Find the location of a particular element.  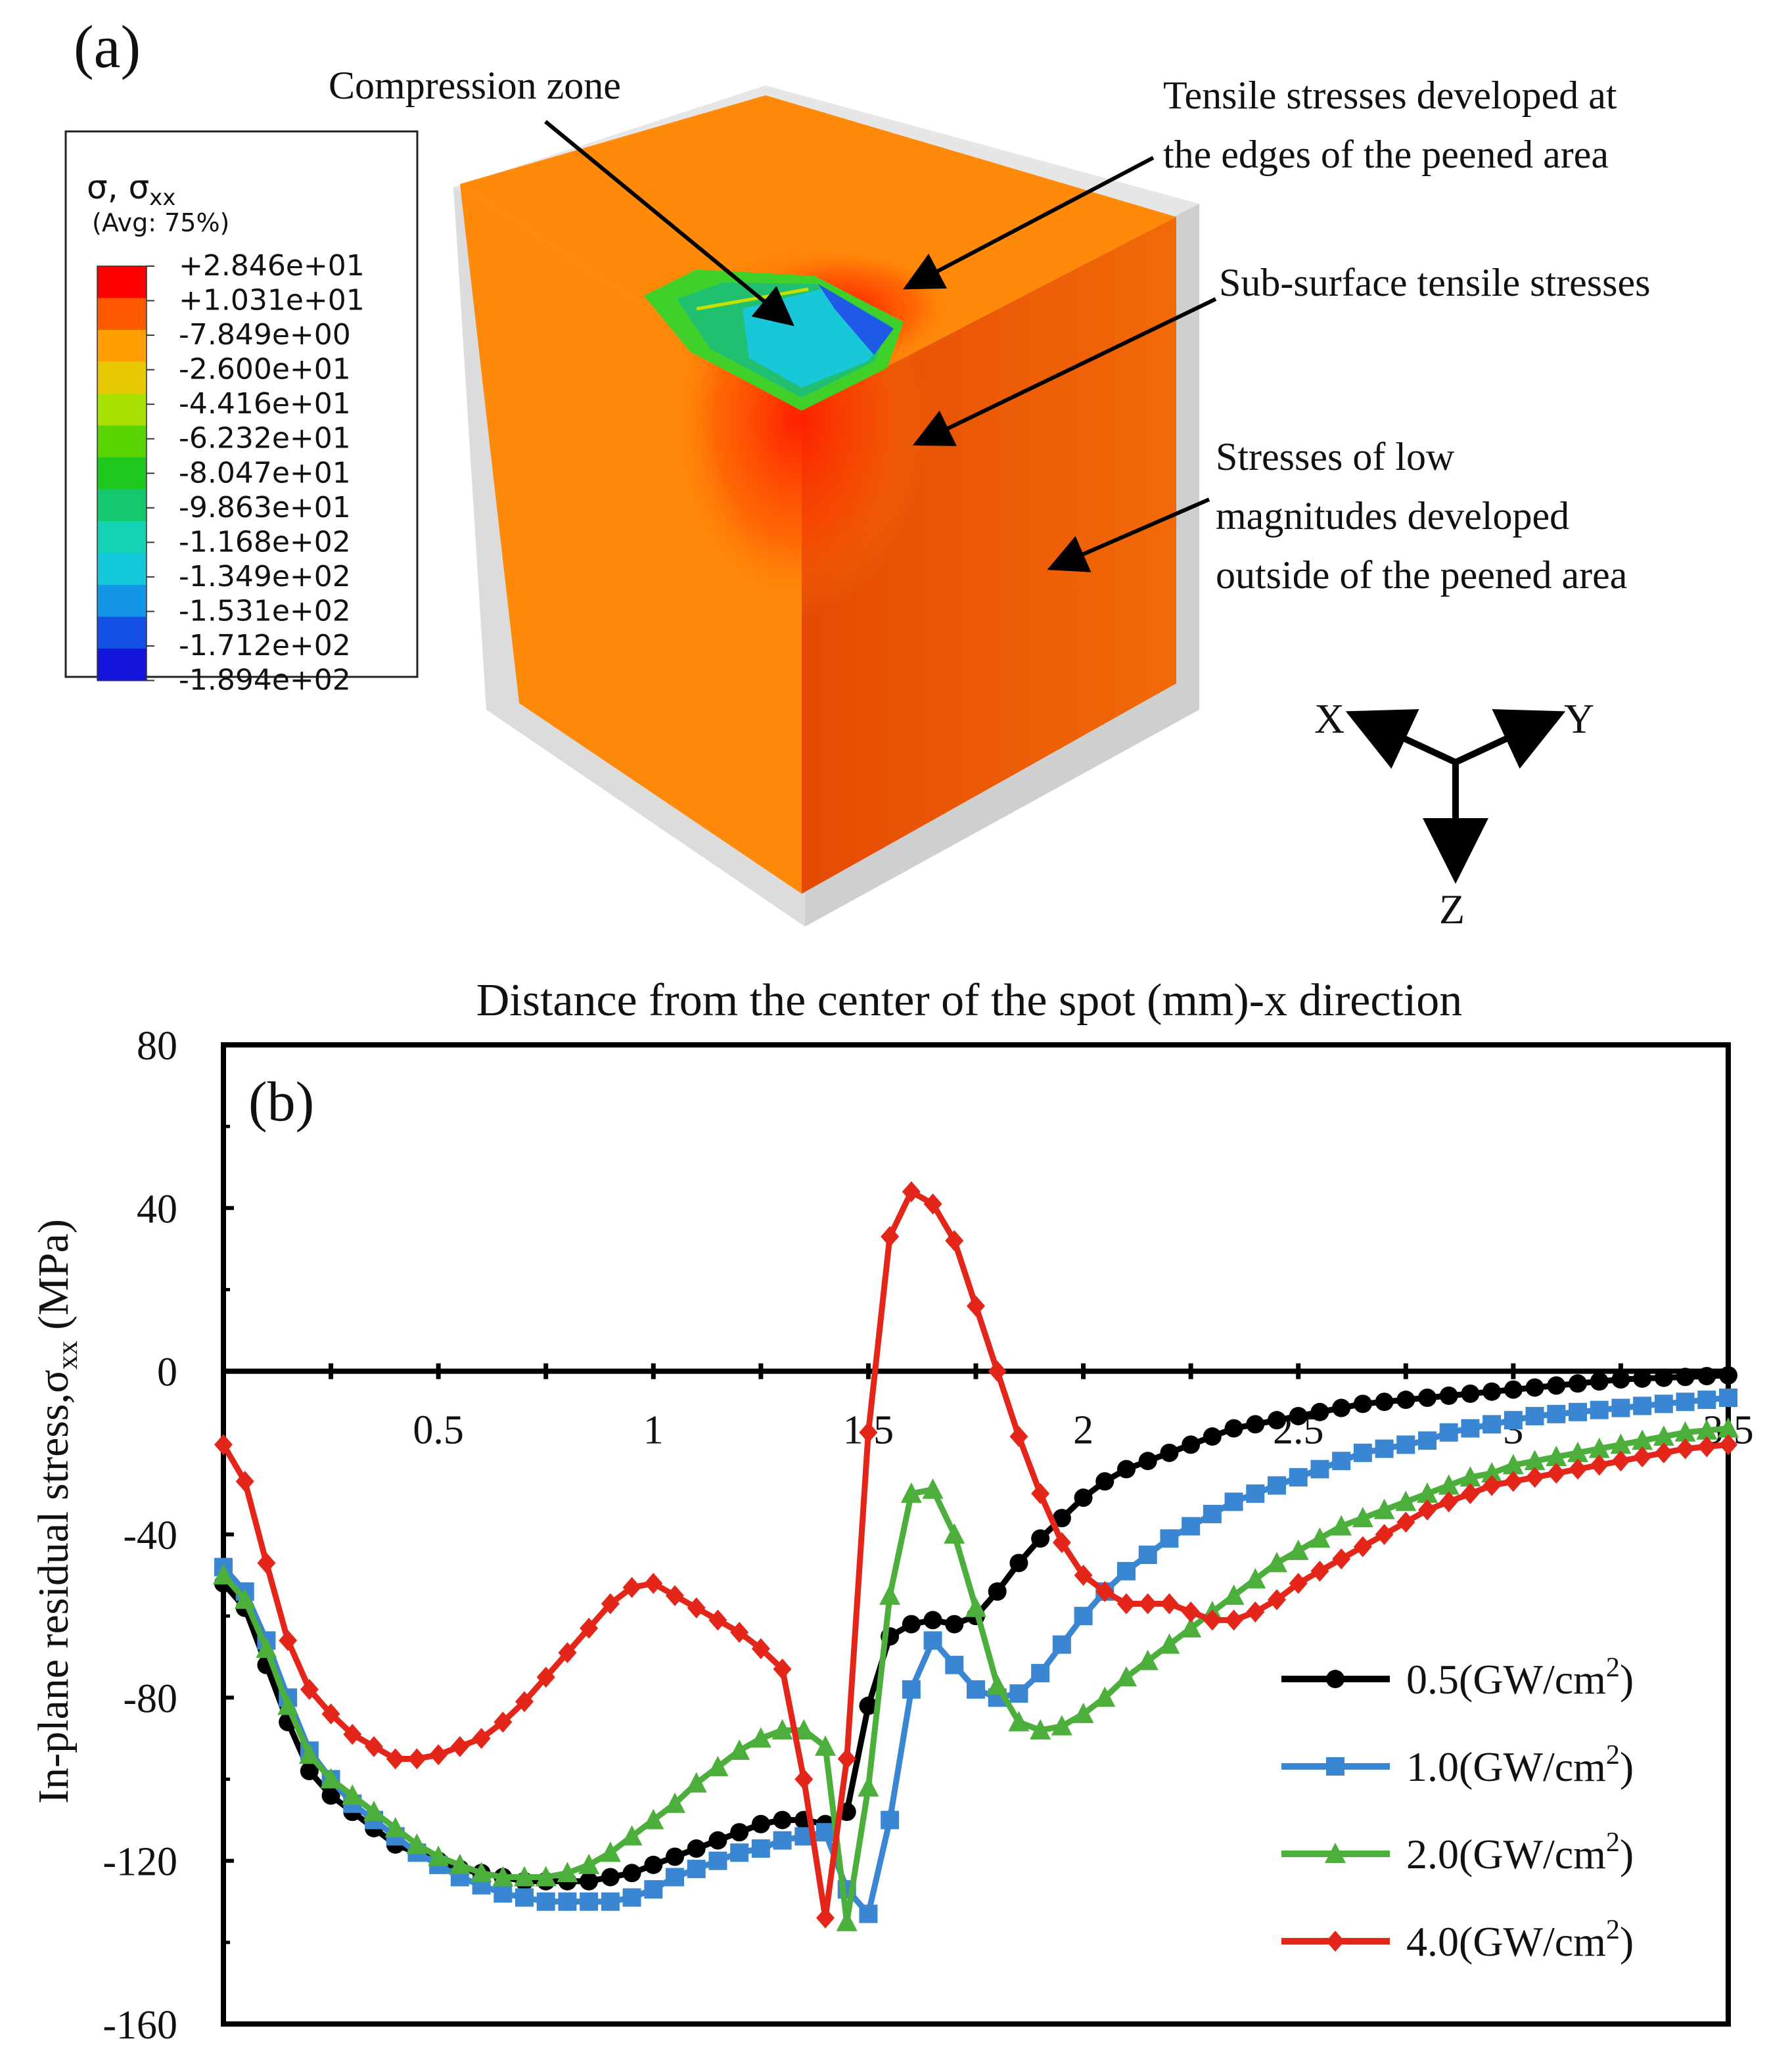

legend-value: -1.349e+02 is located at coordinates (265, 576).